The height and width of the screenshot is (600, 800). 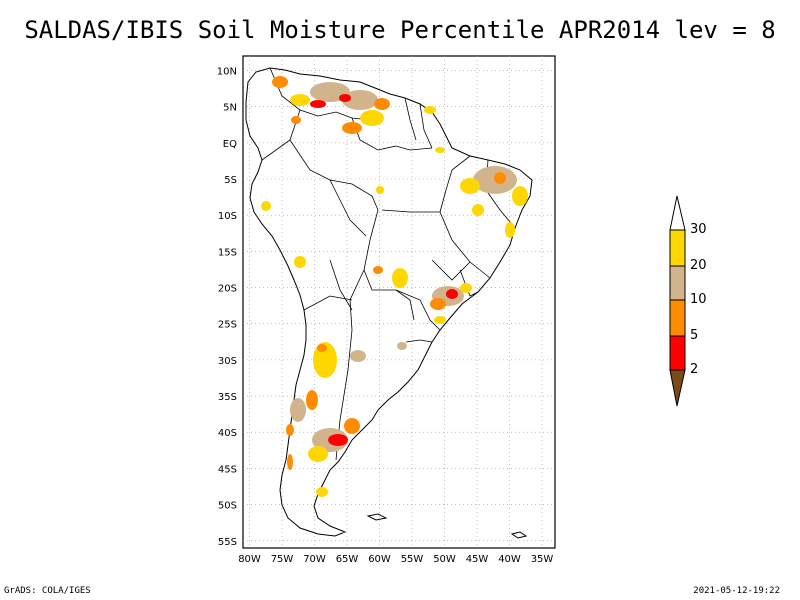 I want to click on lat-tick-label: 40S, so click(x=227, y=433).